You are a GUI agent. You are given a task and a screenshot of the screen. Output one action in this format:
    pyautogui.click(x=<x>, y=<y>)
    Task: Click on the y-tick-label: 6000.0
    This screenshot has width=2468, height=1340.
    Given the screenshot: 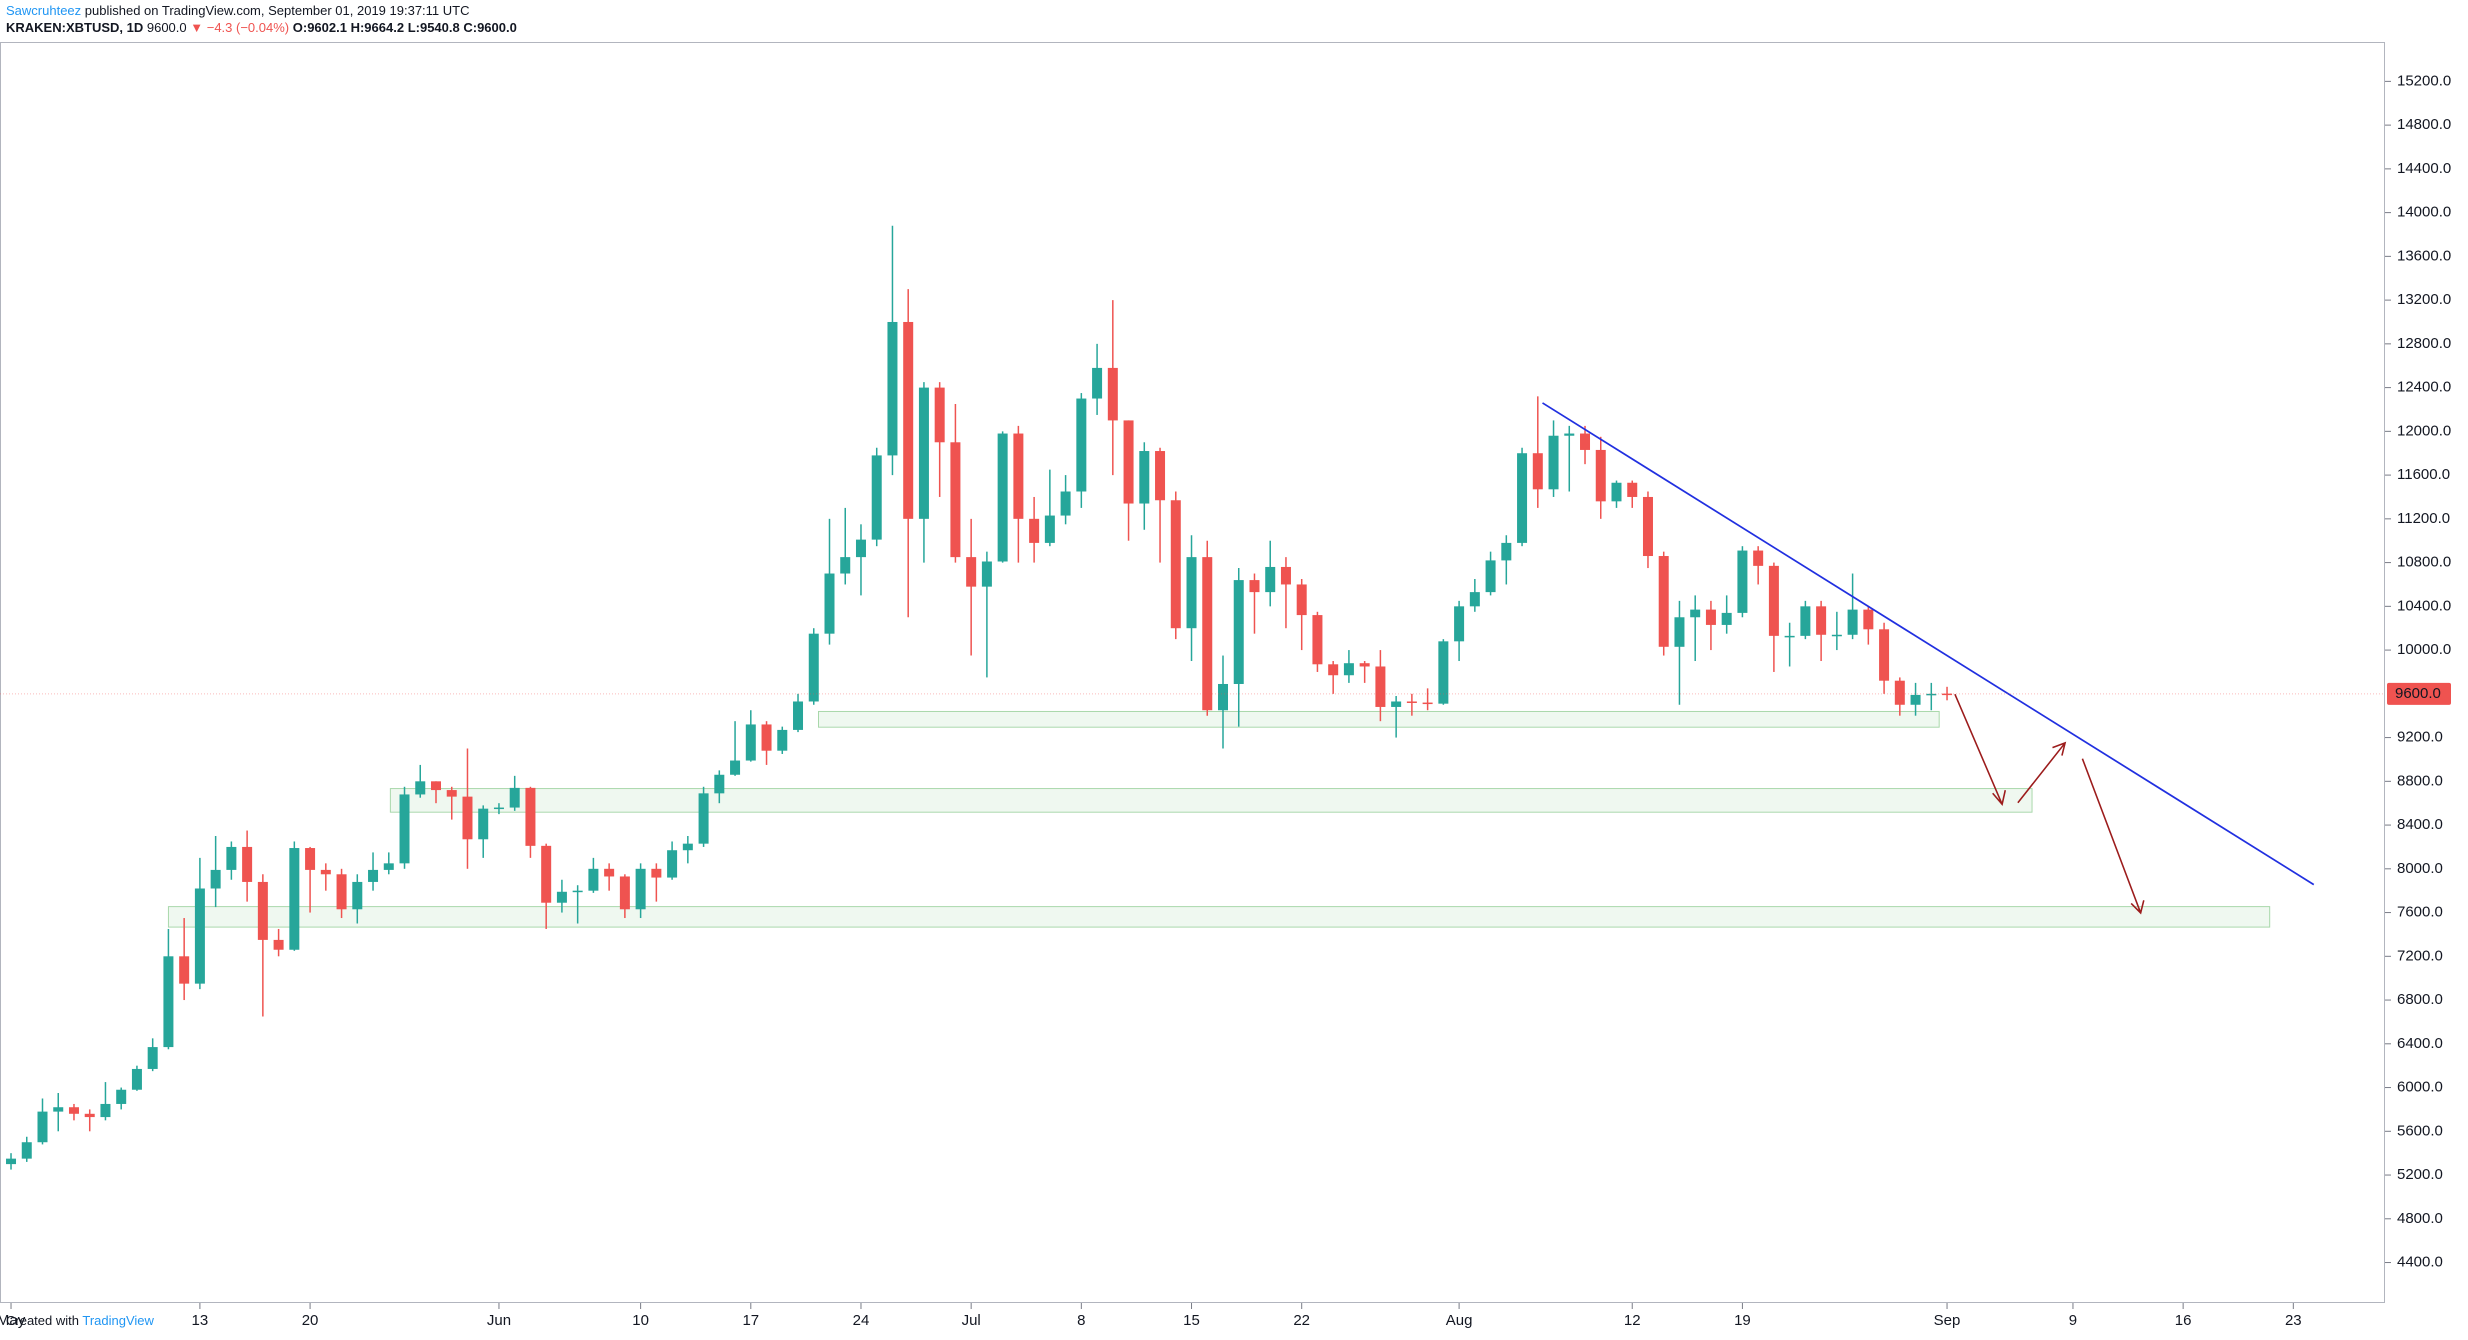 What is the action you would take?
    pyautogui.click(x=2420, y=1087)
    